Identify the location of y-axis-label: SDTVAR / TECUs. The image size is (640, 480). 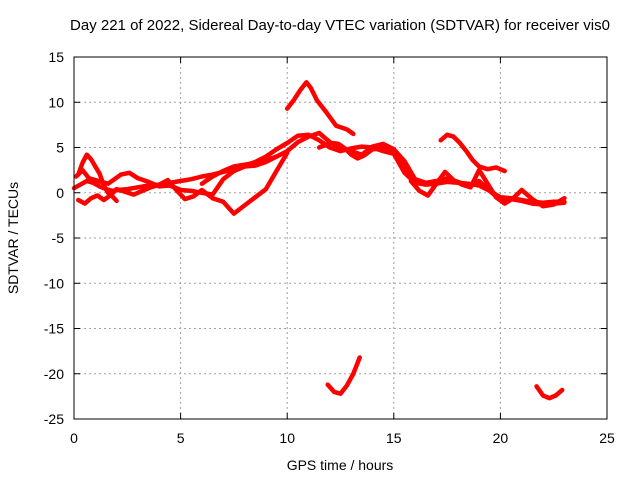
(13, 238).